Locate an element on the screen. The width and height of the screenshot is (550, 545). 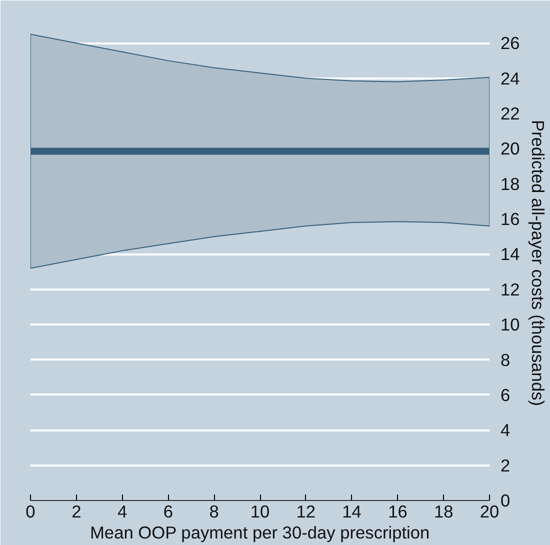
y-tick-label: 8 is located at coordinates (505, 360).